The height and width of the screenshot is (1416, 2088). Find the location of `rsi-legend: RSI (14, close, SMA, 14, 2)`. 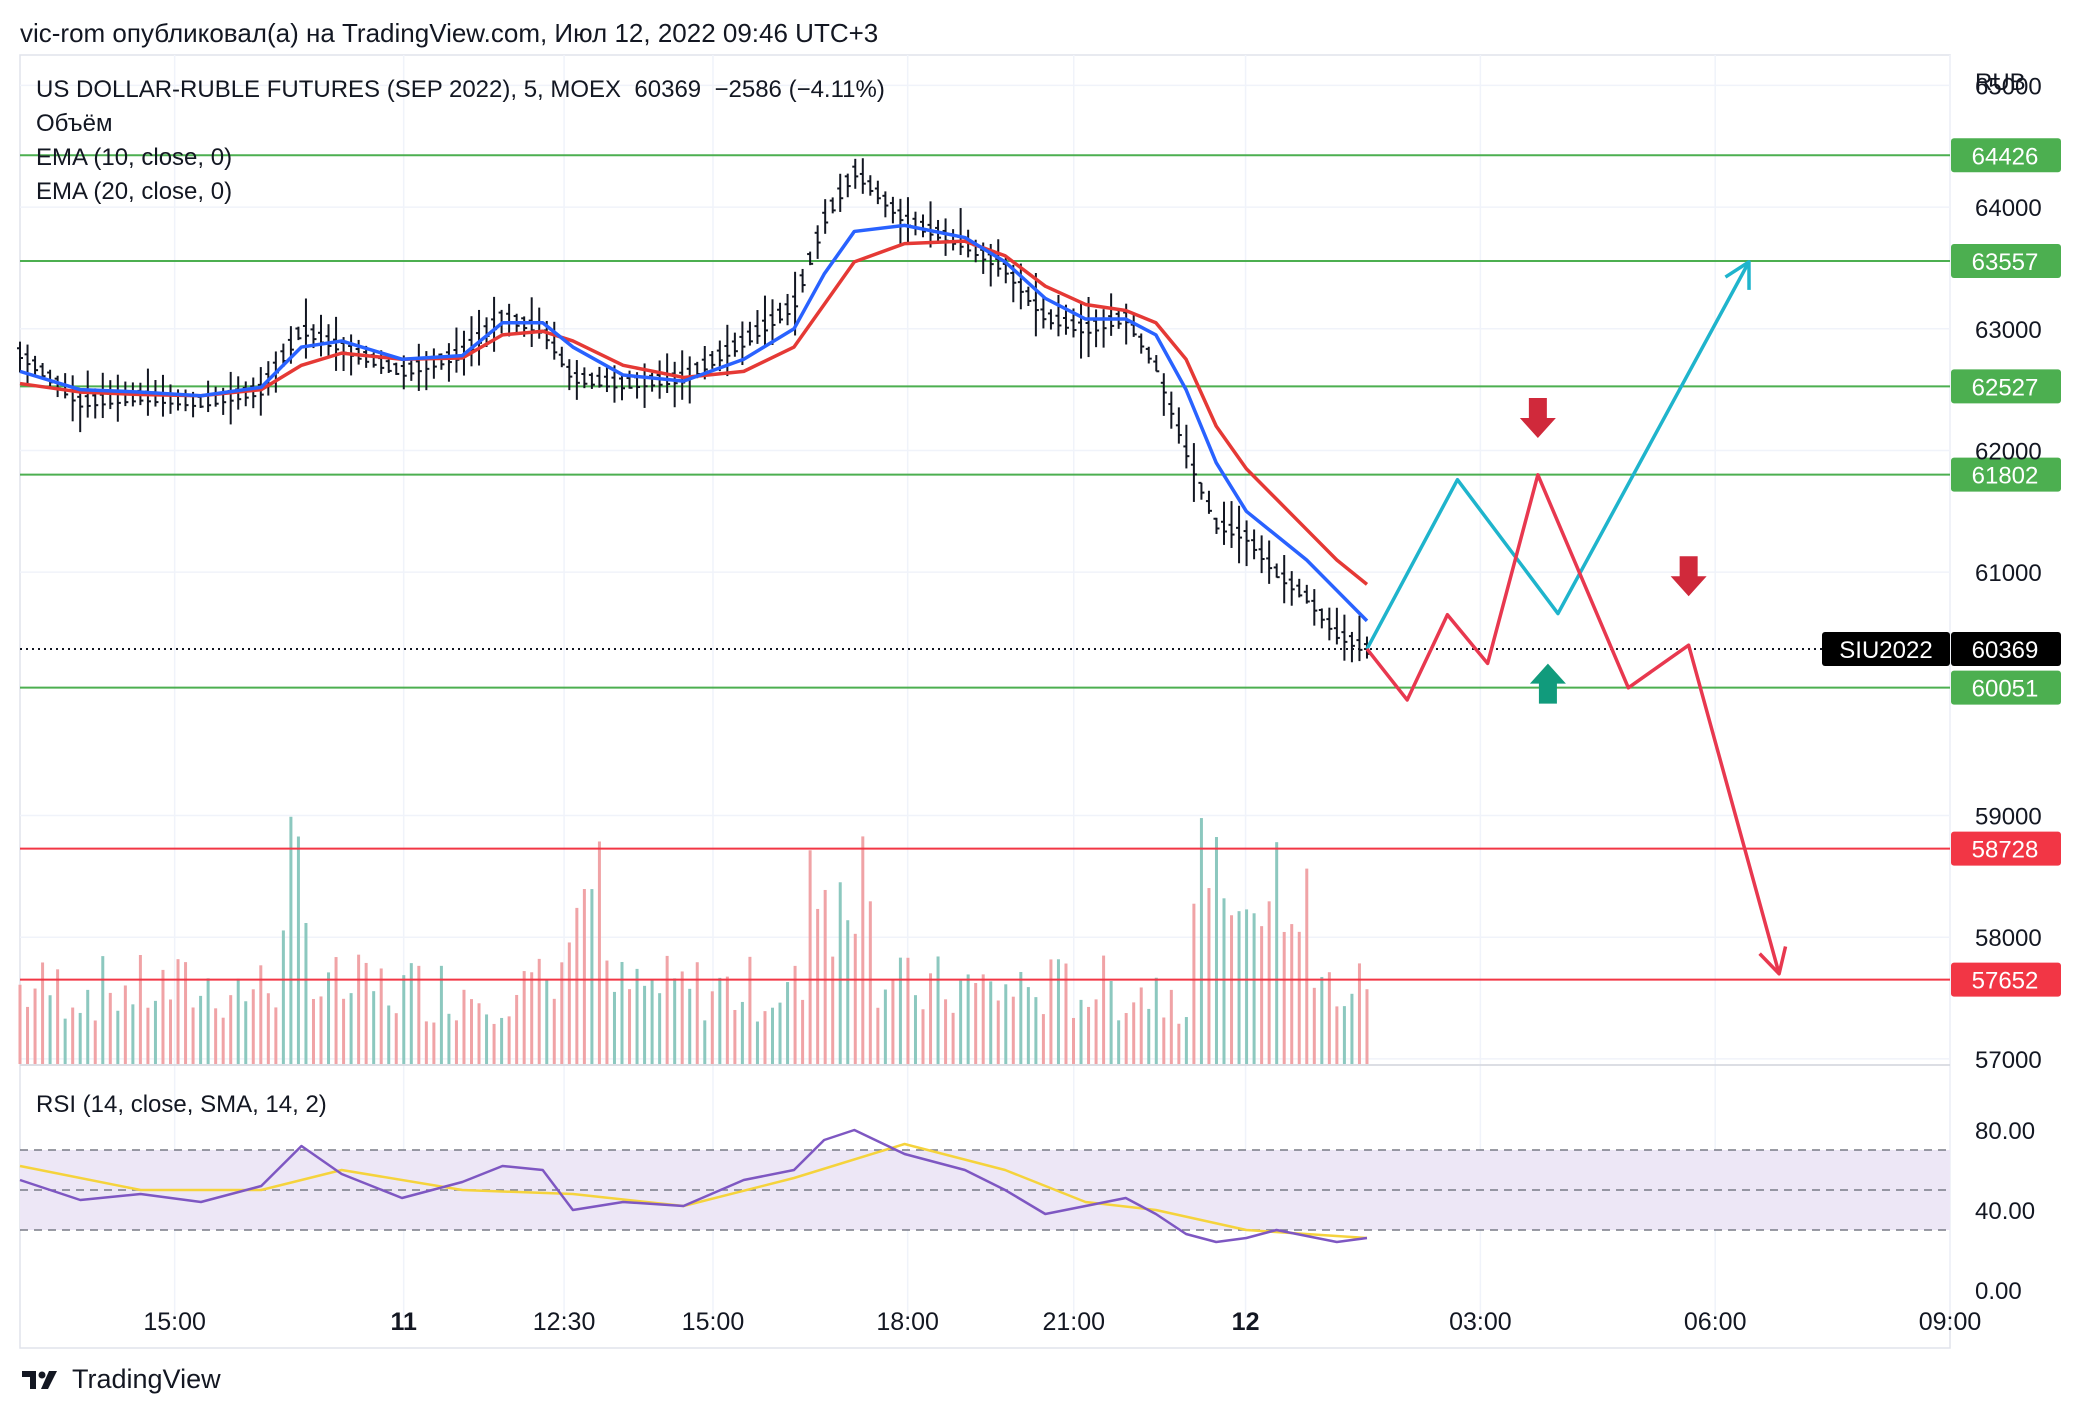

rsi-legend: RSI (14, close, SMA, 14, 2) is located at coordinates (181, 1104).